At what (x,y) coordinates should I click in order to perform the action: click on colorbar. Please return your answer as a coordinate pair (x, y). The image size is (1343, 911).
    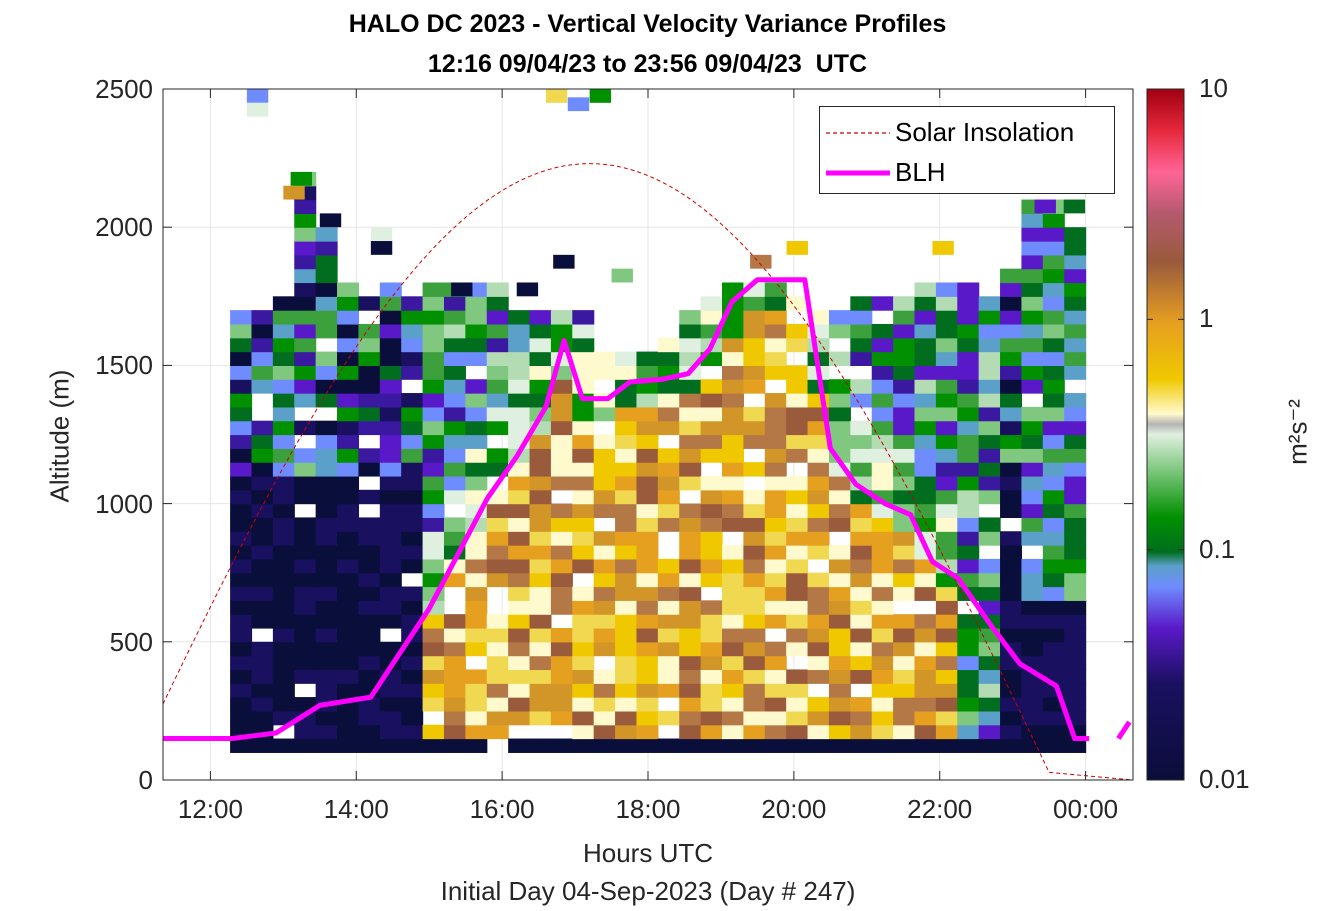
    Looking at the image, I should click on (1165, 434).